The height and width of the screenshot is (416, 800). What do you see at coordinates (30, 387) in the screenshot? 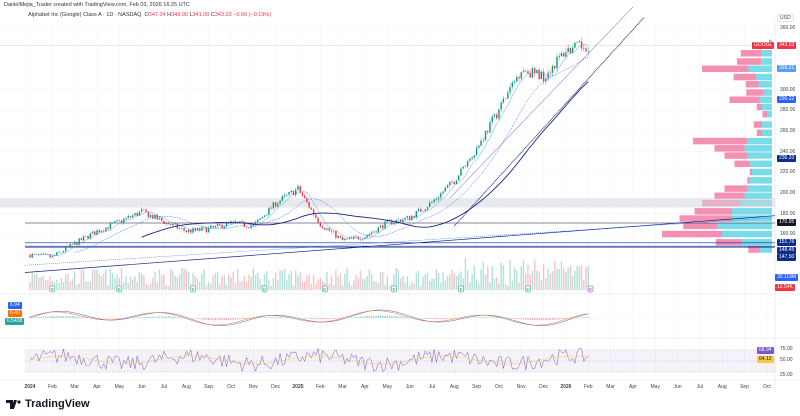
I see `time-axis-label: 2024` at bounding box center [30, 387].